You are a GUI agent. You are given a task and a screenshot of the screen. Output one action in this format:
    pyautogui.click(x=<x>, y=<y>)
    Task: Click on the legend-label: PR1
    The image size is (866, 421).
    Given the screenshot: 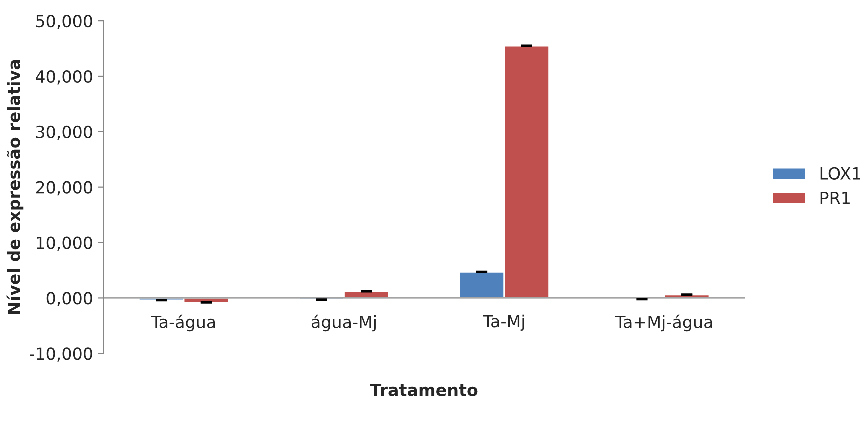 What is the action you would take?
    pyautogui.click(x=835, y=198)
    